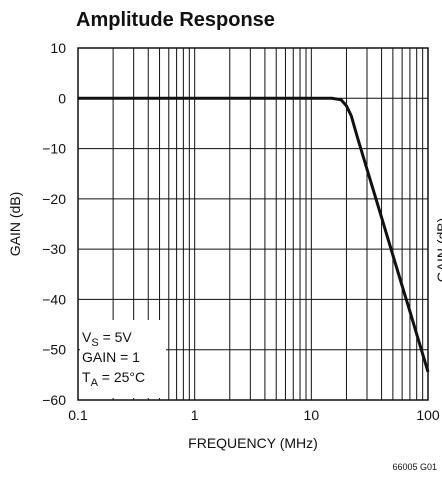 The height and width of the screenshot is (485, 442). What do you see at coordinates (54, 400) in the screenshot?
I see `y-tick-label: −60` at bounding box center [54, 400].